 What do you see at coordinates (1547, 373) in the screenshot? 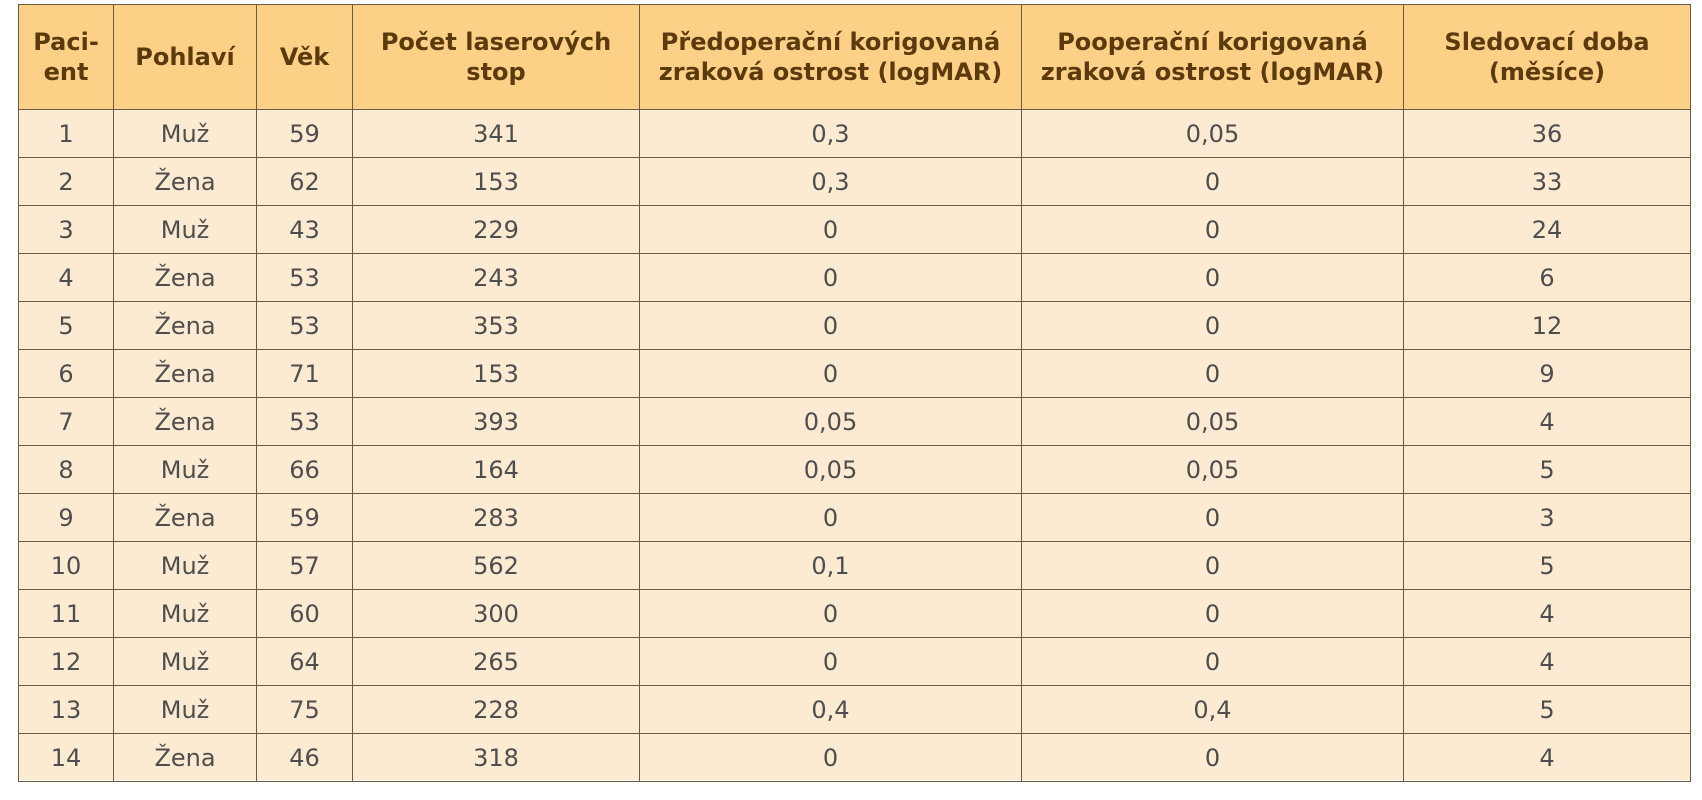
I see `cell-follow-up: 9` at bounding box center [1547, 373].